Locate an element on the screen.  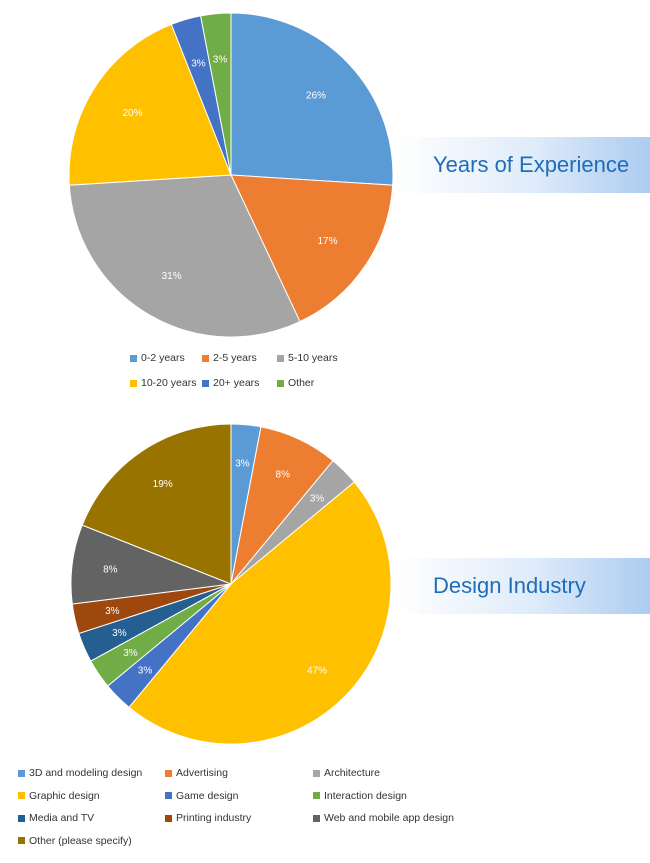
data-label-graphic-design: 47% is located at coordinates (317, 670).